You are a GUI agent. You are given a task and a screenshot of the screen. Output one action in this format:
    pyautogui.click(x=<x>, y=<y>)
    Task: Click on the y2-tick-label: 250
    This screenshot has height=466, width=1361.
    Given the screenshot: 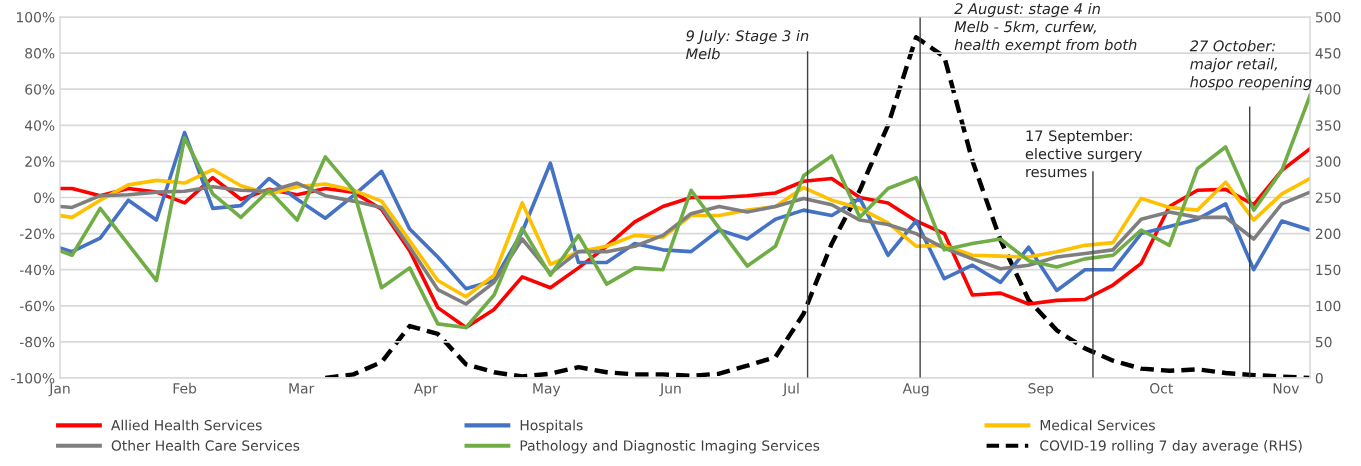 What is the action you would take?
    pyautogui.click(x=1328, y=197)
    